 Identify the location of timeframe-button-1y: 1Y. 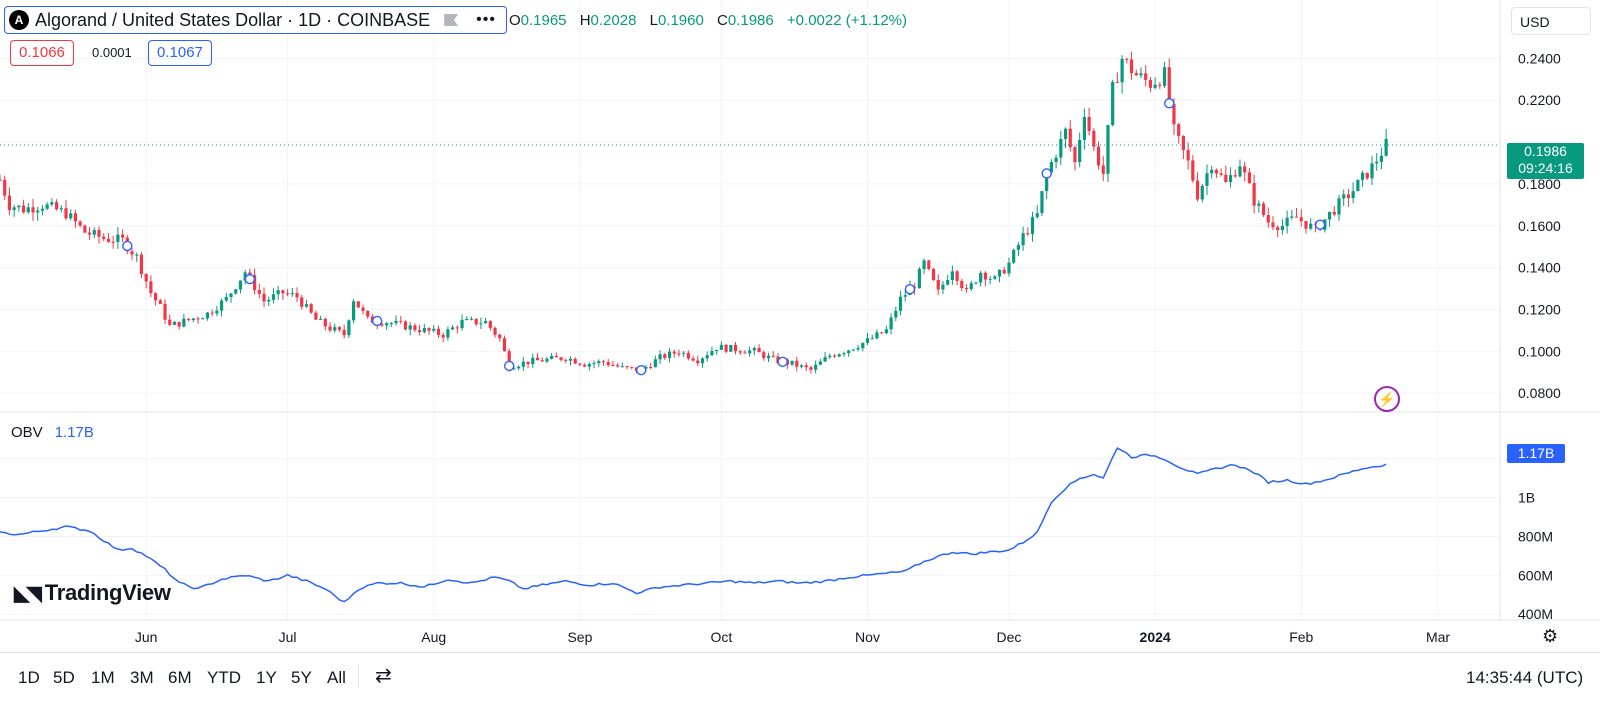
(266, 677).